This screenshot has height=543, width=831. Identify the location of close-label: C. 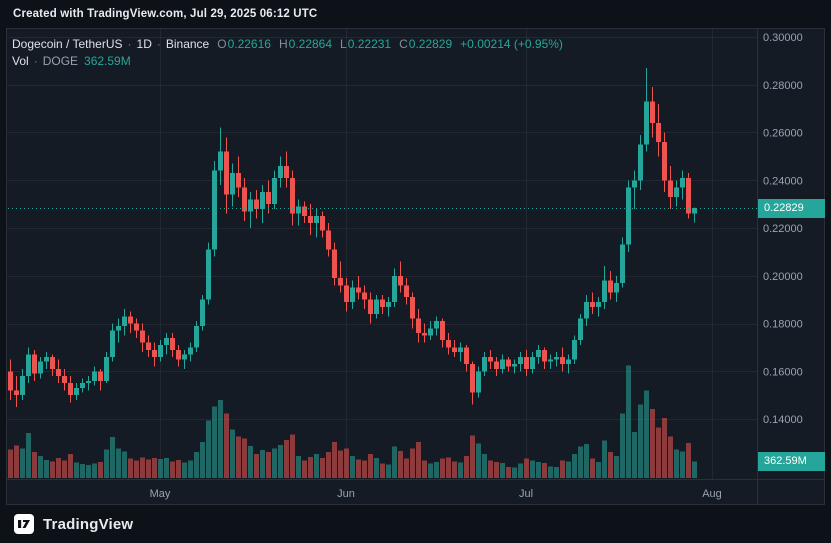
(403, 43).